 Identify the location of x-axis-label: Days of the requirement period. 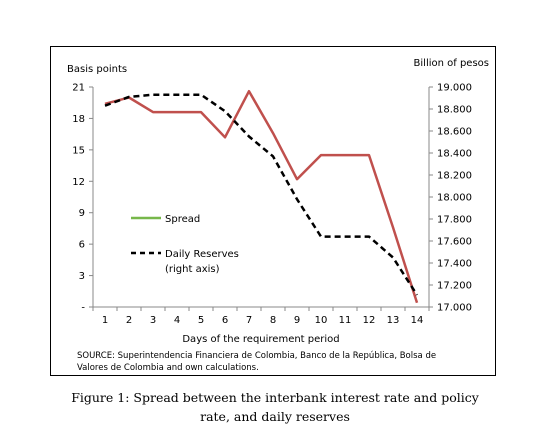
(260, 339).